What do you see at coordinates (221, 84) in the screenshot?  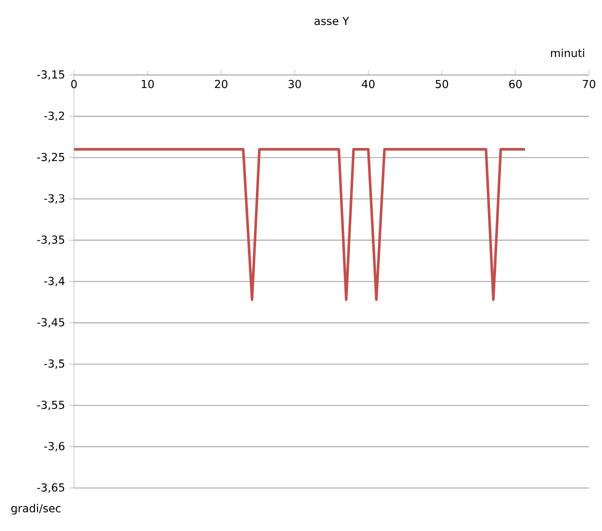 I see `x-tick-label: 20` at bounding box center [221, 84].